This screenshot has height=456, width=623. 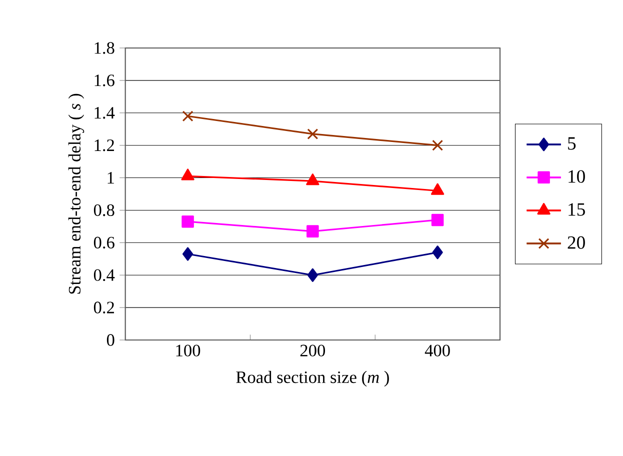 What do you see at coordinates (110, 340) in the screenshot?
I see `y-tick-label: 0` at bounding box center [110, 340].